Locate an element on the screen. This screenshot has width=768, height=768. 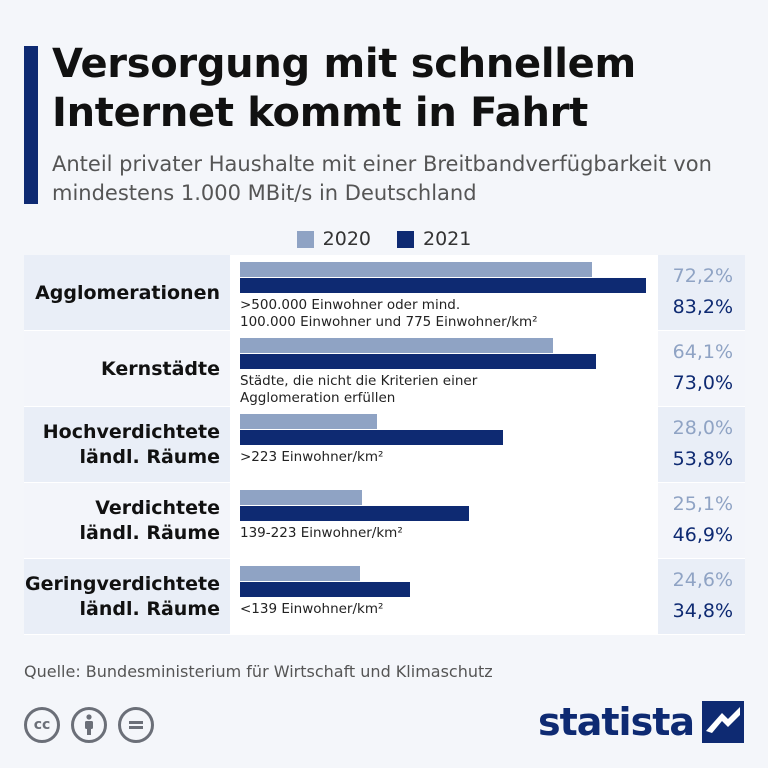
category-label-line: Hochverdichtete is located at coordinates (131, 432).